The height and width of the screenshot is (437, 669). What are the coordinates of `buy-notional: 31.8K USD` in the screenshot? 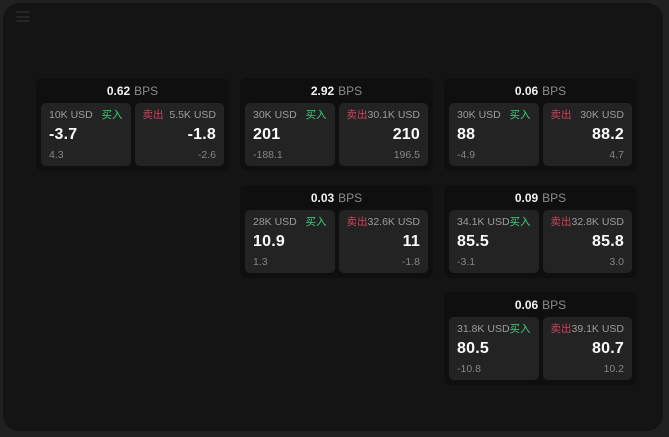 It's located at (483, 329).